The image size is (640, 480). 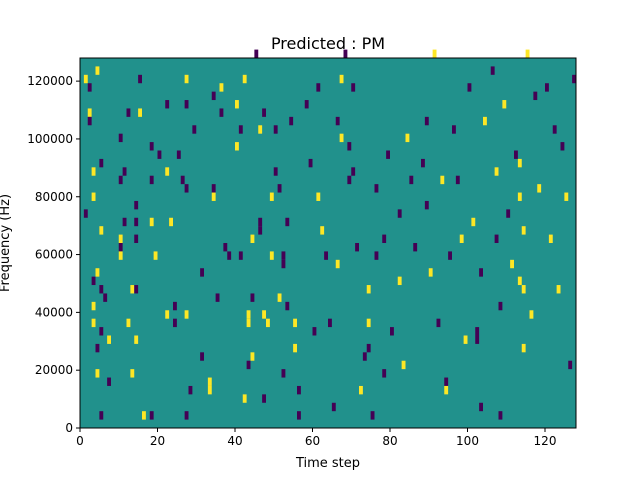 What do you see at coordinates (6, 243) in the screenshot?
I see `y-axis-label: Frequency (Hz)` at bounding box center [6, 243].